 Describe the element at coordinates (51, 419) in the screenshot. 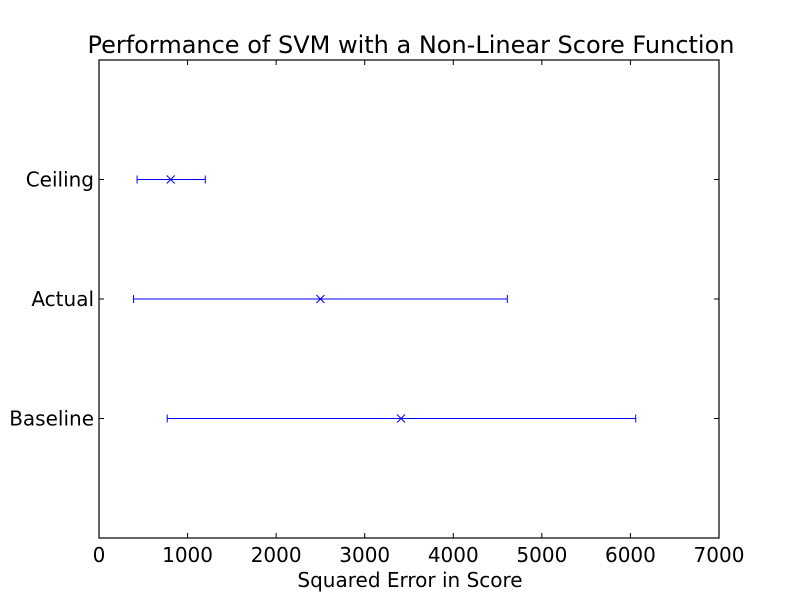

I see `y-tick-label: Baseline` at that location.